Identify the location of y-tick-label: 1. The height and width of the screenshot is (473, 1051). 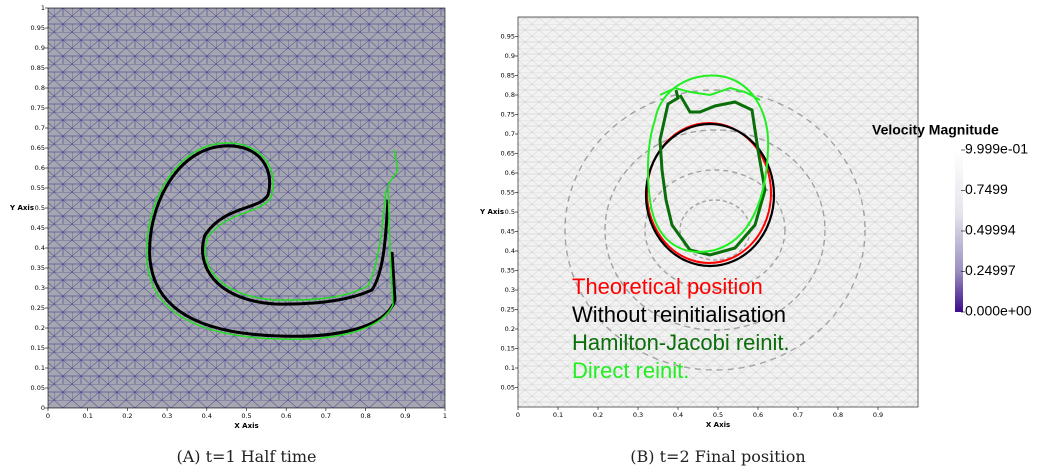
(43, 8).